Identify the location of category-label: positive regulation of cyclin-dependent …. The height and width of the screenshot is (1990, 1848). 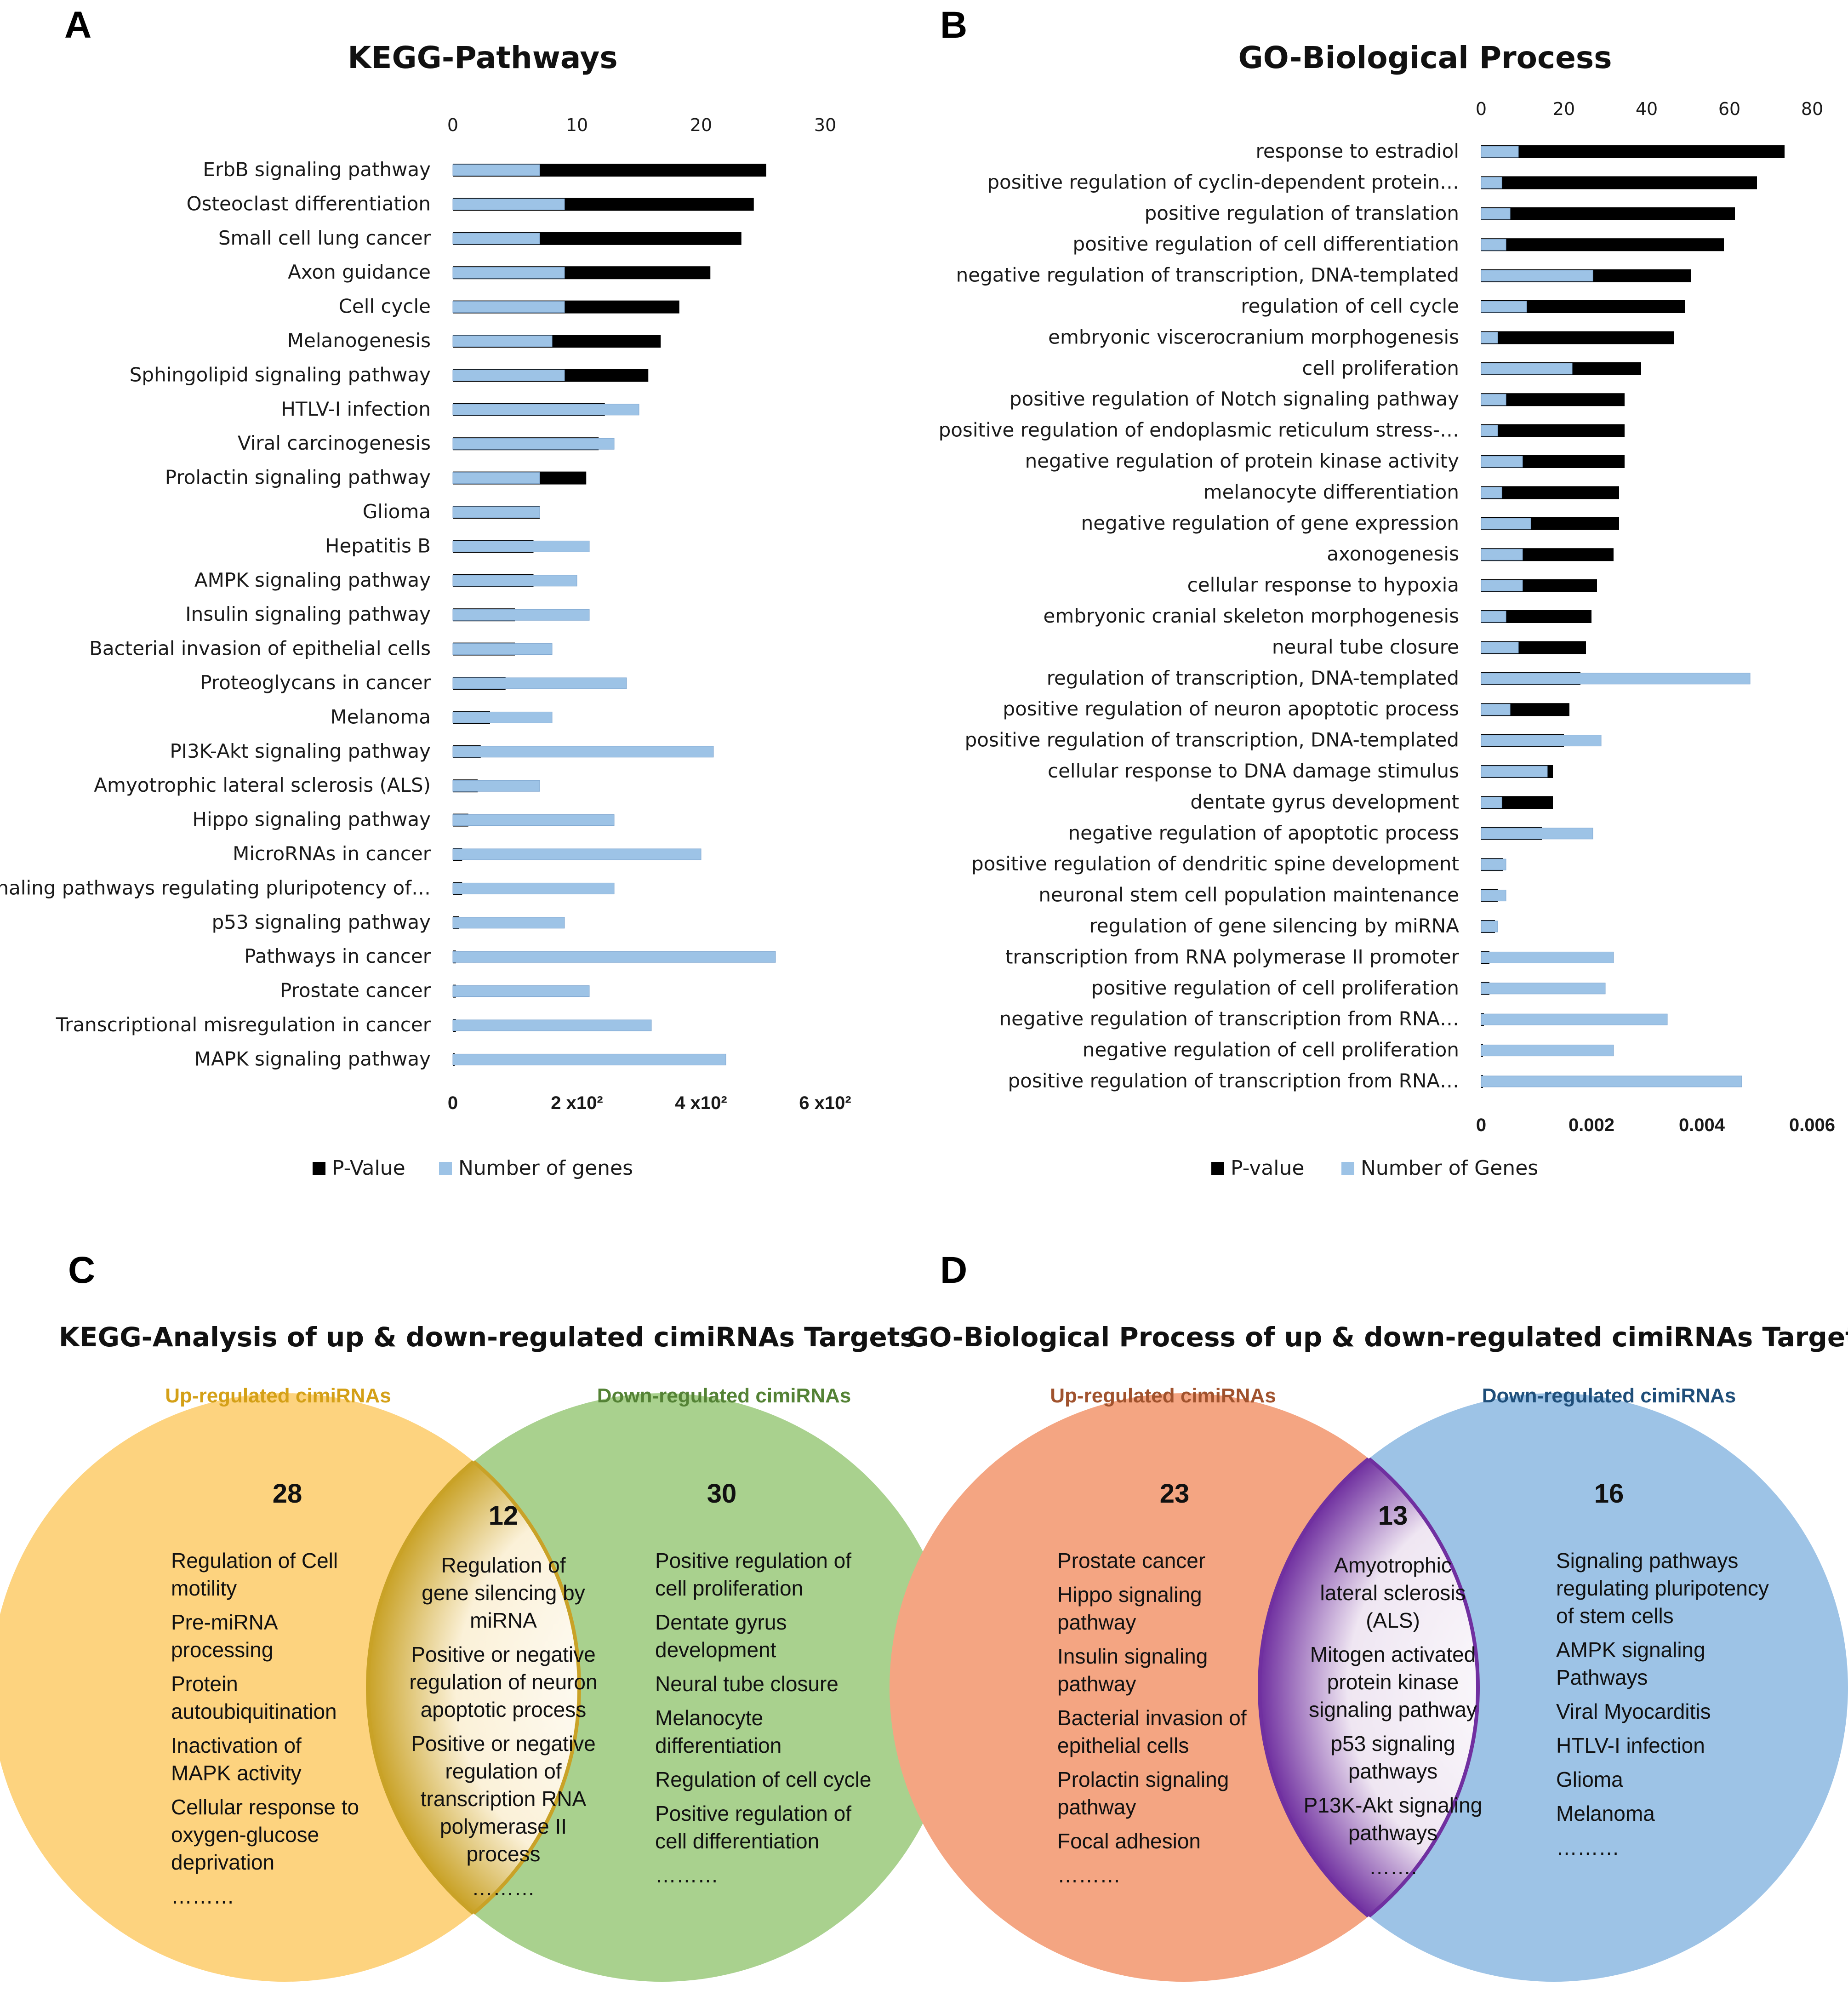
(1223, 182).